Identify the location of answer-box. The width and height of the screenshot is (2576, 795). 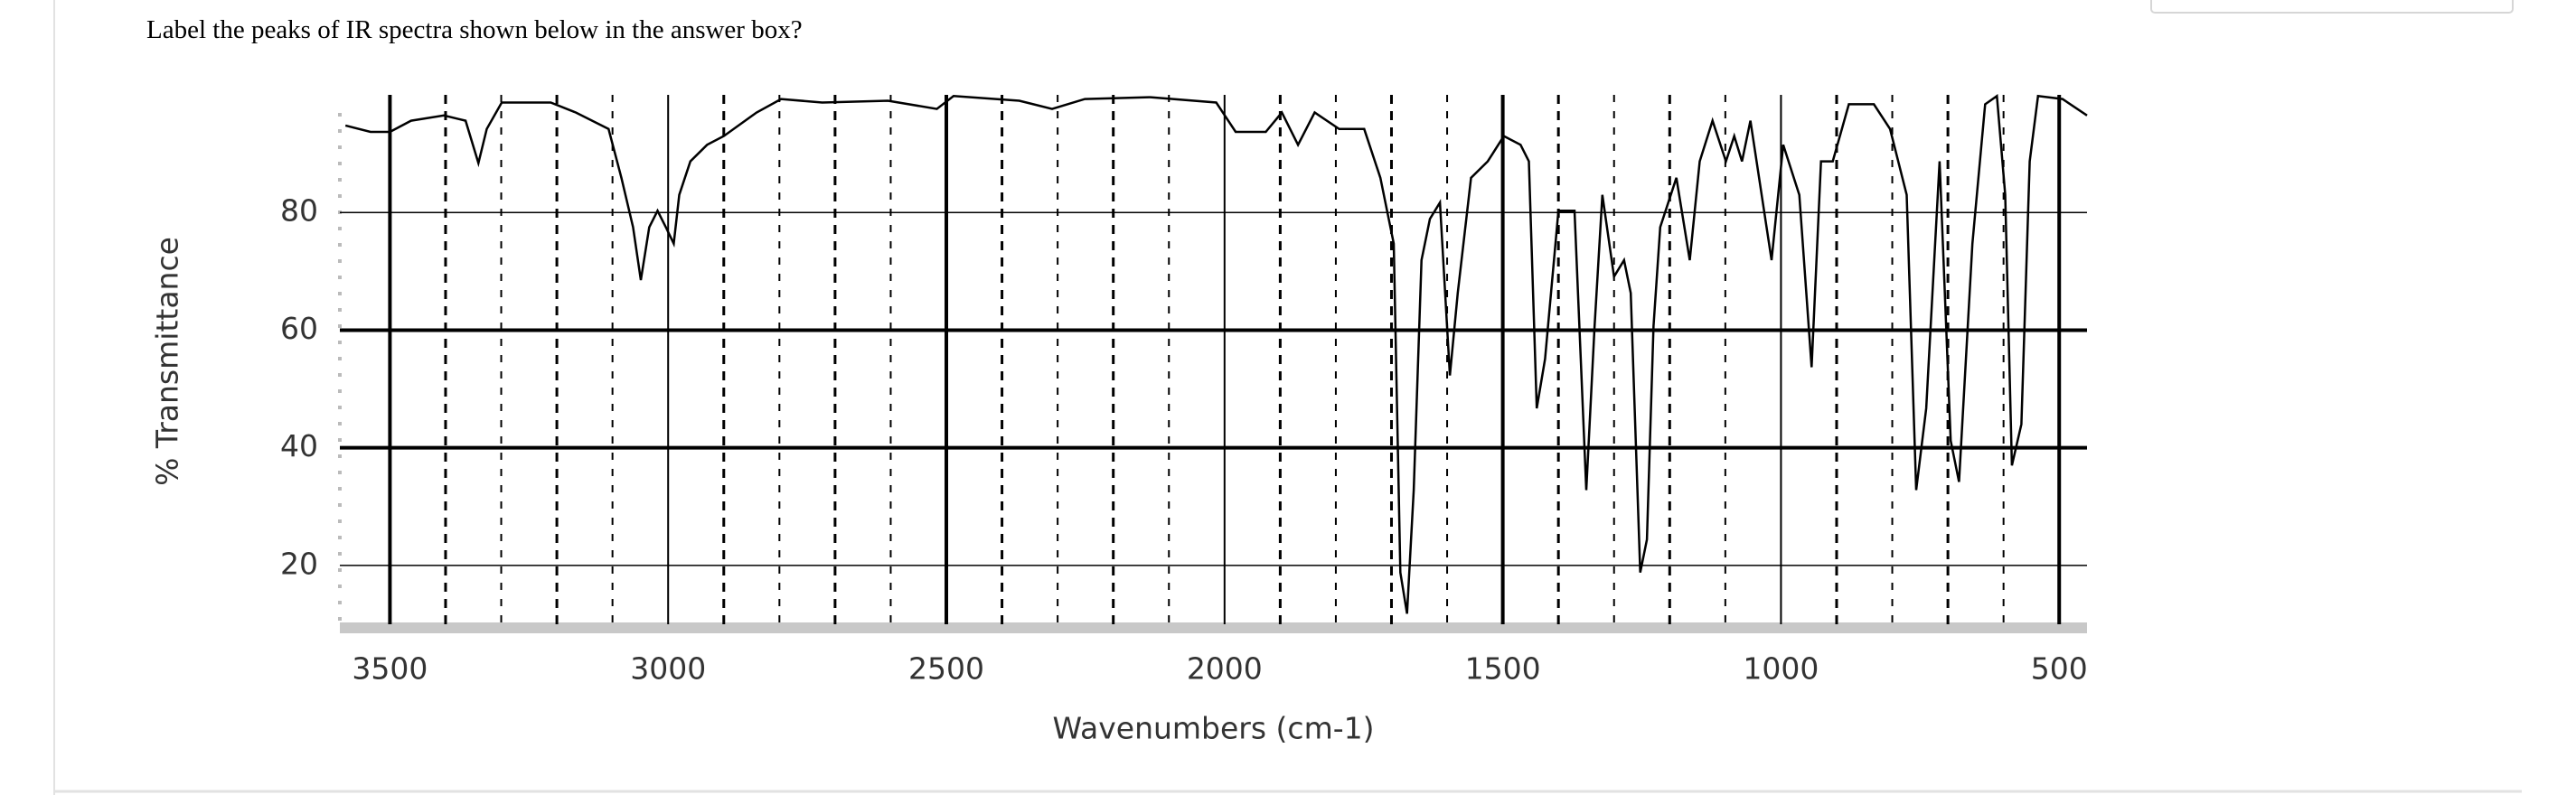
(2332, 7).